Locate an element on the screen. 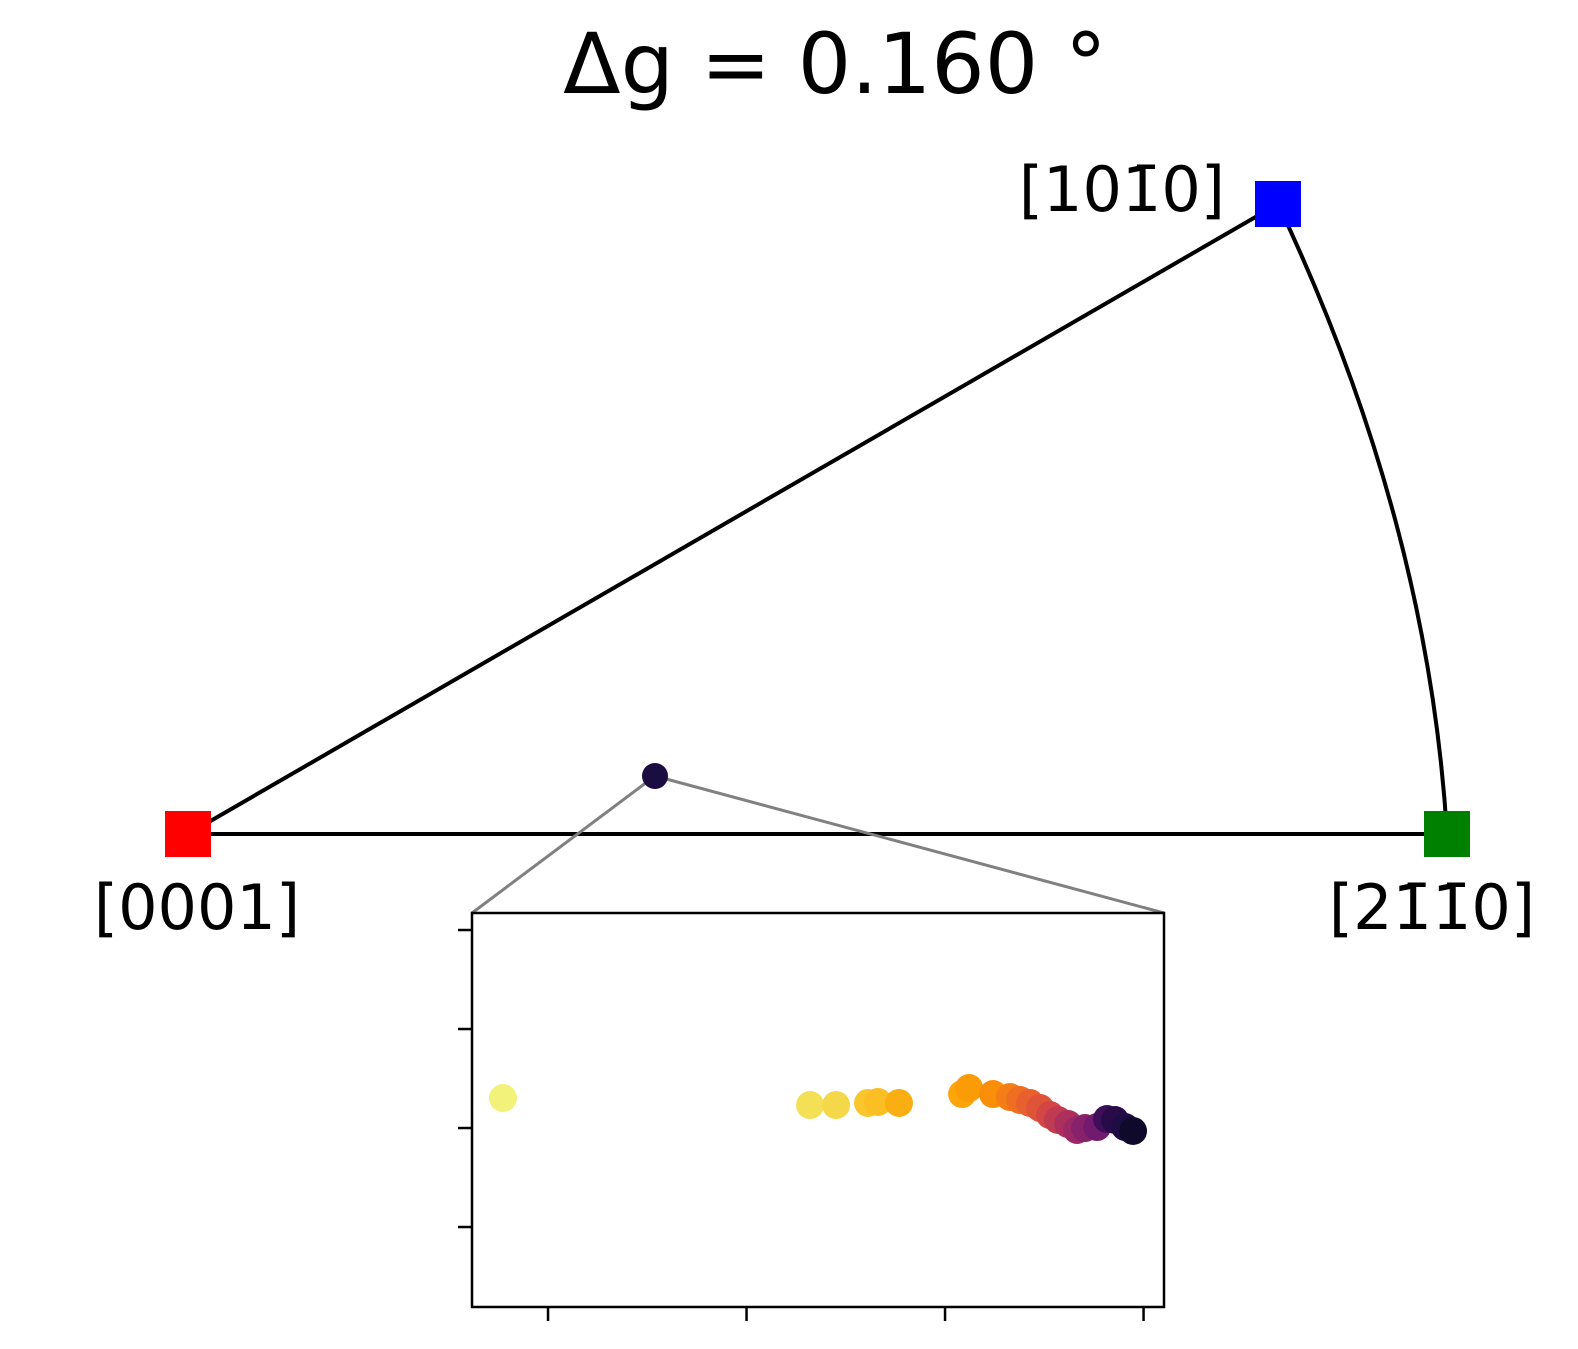 This screenshot has width=1578, height=1349. vertex-label: [21̄1̄0] is located at coordinates (1432, 907).